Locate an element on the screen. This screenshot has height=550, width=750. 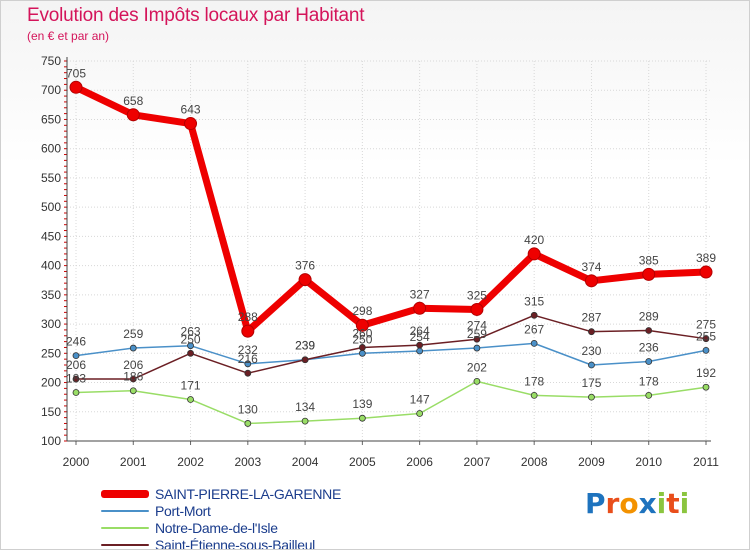
legend-item: Port-Mort is located at coordinates (221, 510).